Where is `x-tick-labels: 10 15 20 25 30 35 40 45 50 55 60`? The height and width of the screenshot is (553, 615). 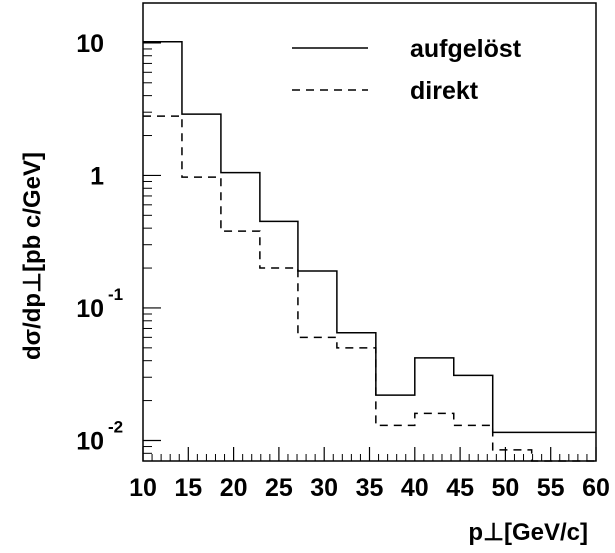
x-tick-labels: 10 15 20 25 30 35 40 45 50 55 60 is located at coordinates (369, 488).